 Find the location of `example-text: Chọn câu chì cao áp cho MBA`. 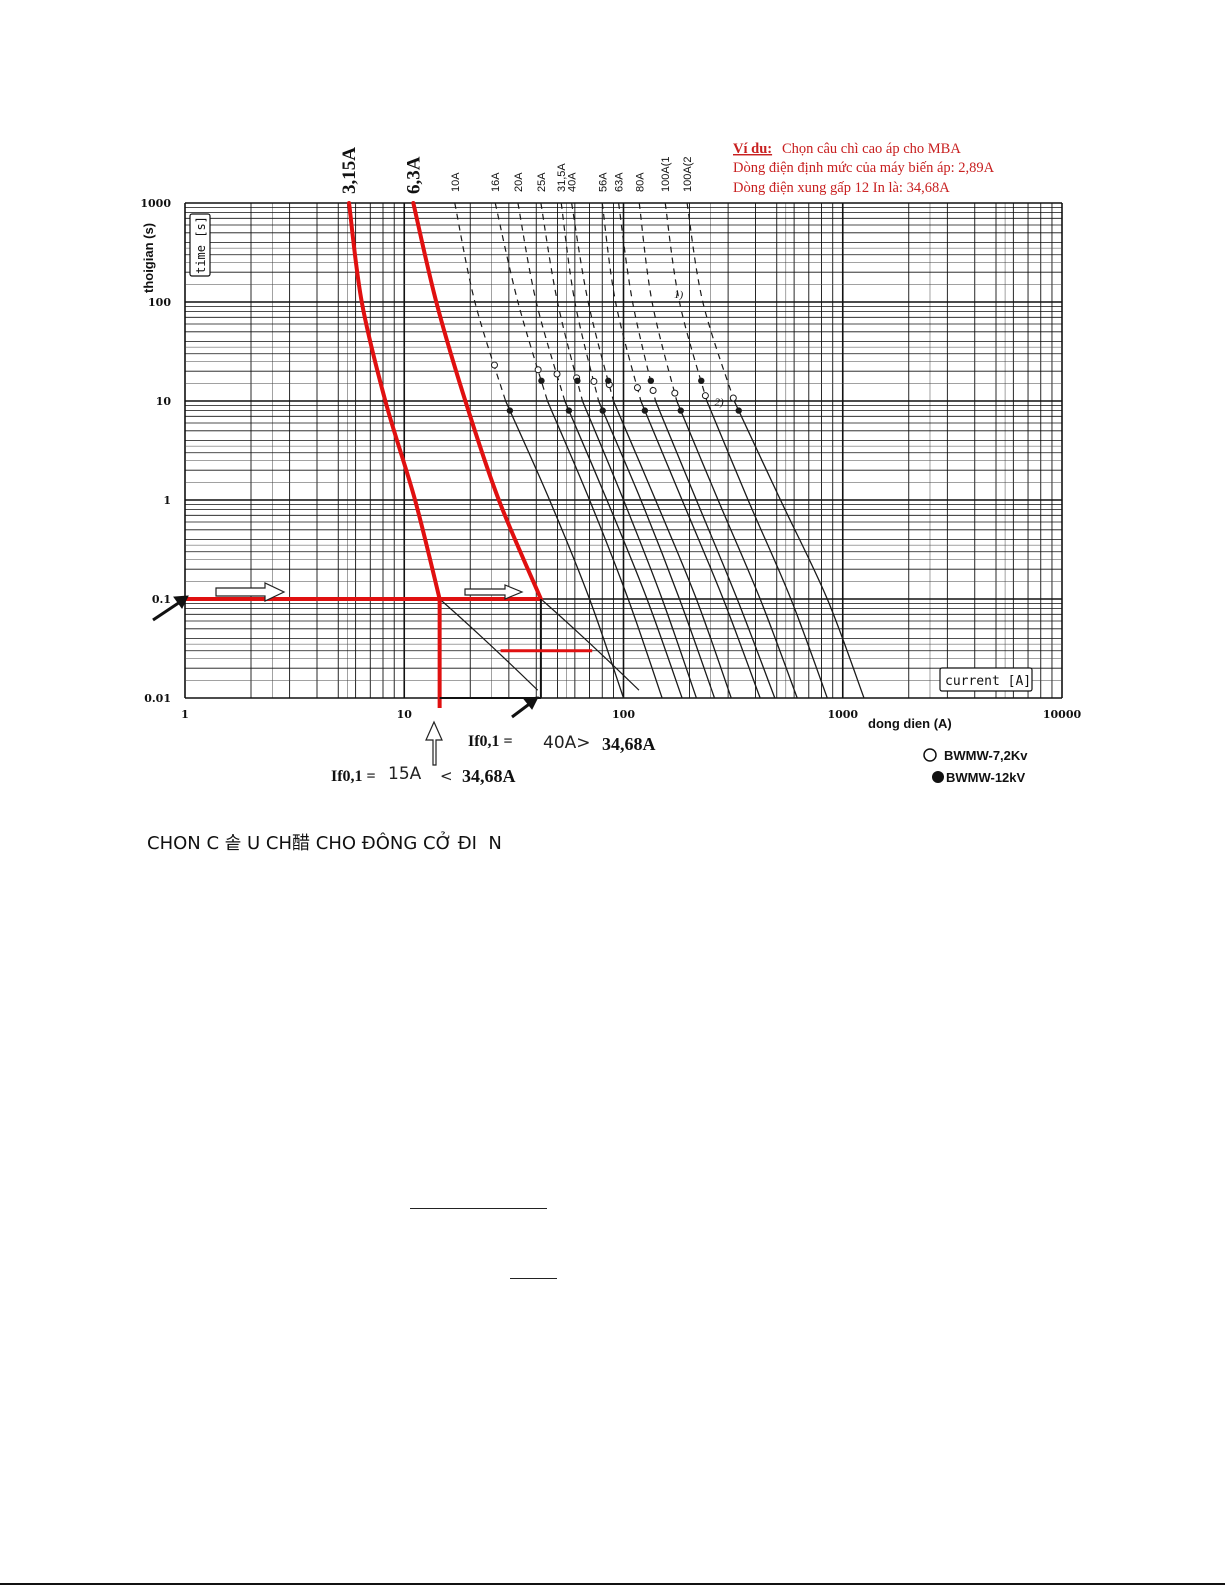

example-text: Chọn câu chì cao áp cho MBA is located at coordinates (871, 149).